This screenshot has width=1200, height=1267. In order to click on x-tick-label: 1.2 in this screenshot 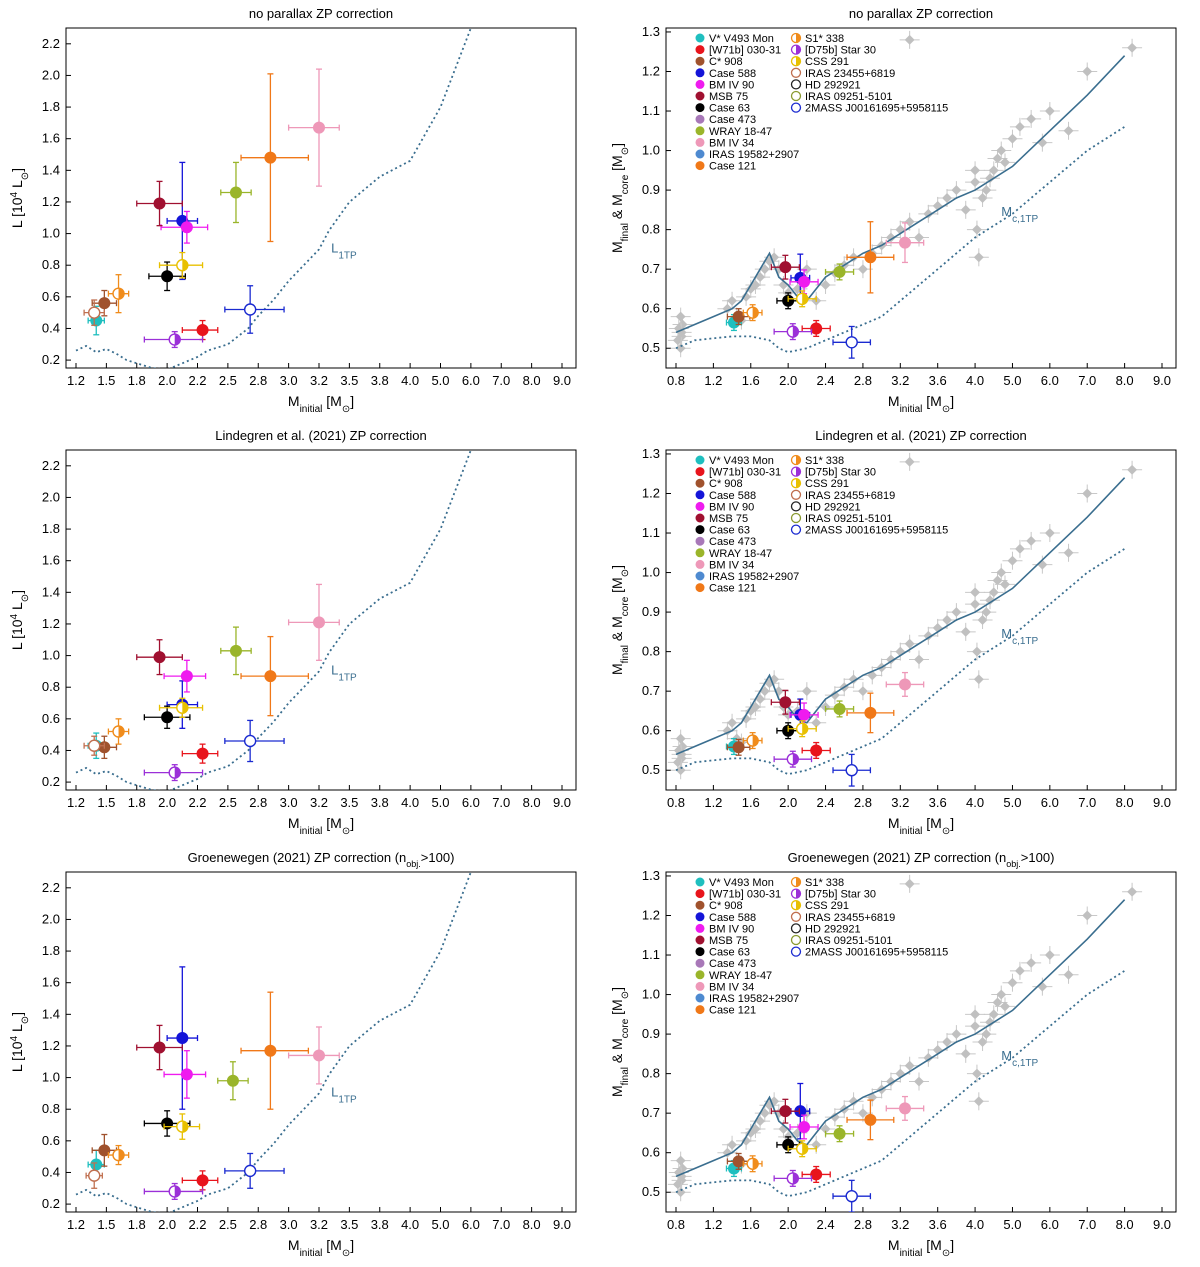, I will do `click(76, 1224)`.